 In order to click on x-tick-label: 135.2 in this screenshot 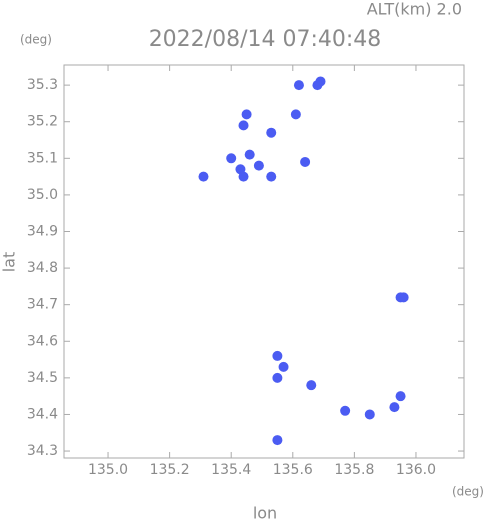, I will do `click(170, 470)`.